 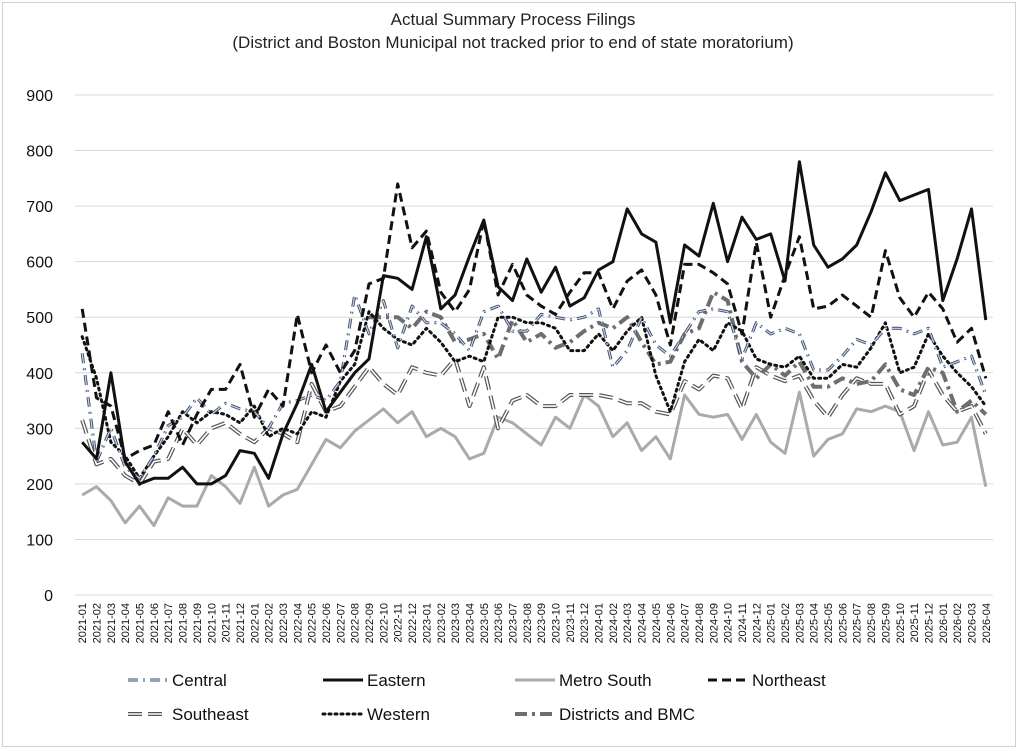 What do you see at coordinates (356, 623) in the screenshot?
I see `x-tick-label: 2022-08` at bounding box center [356, 623].